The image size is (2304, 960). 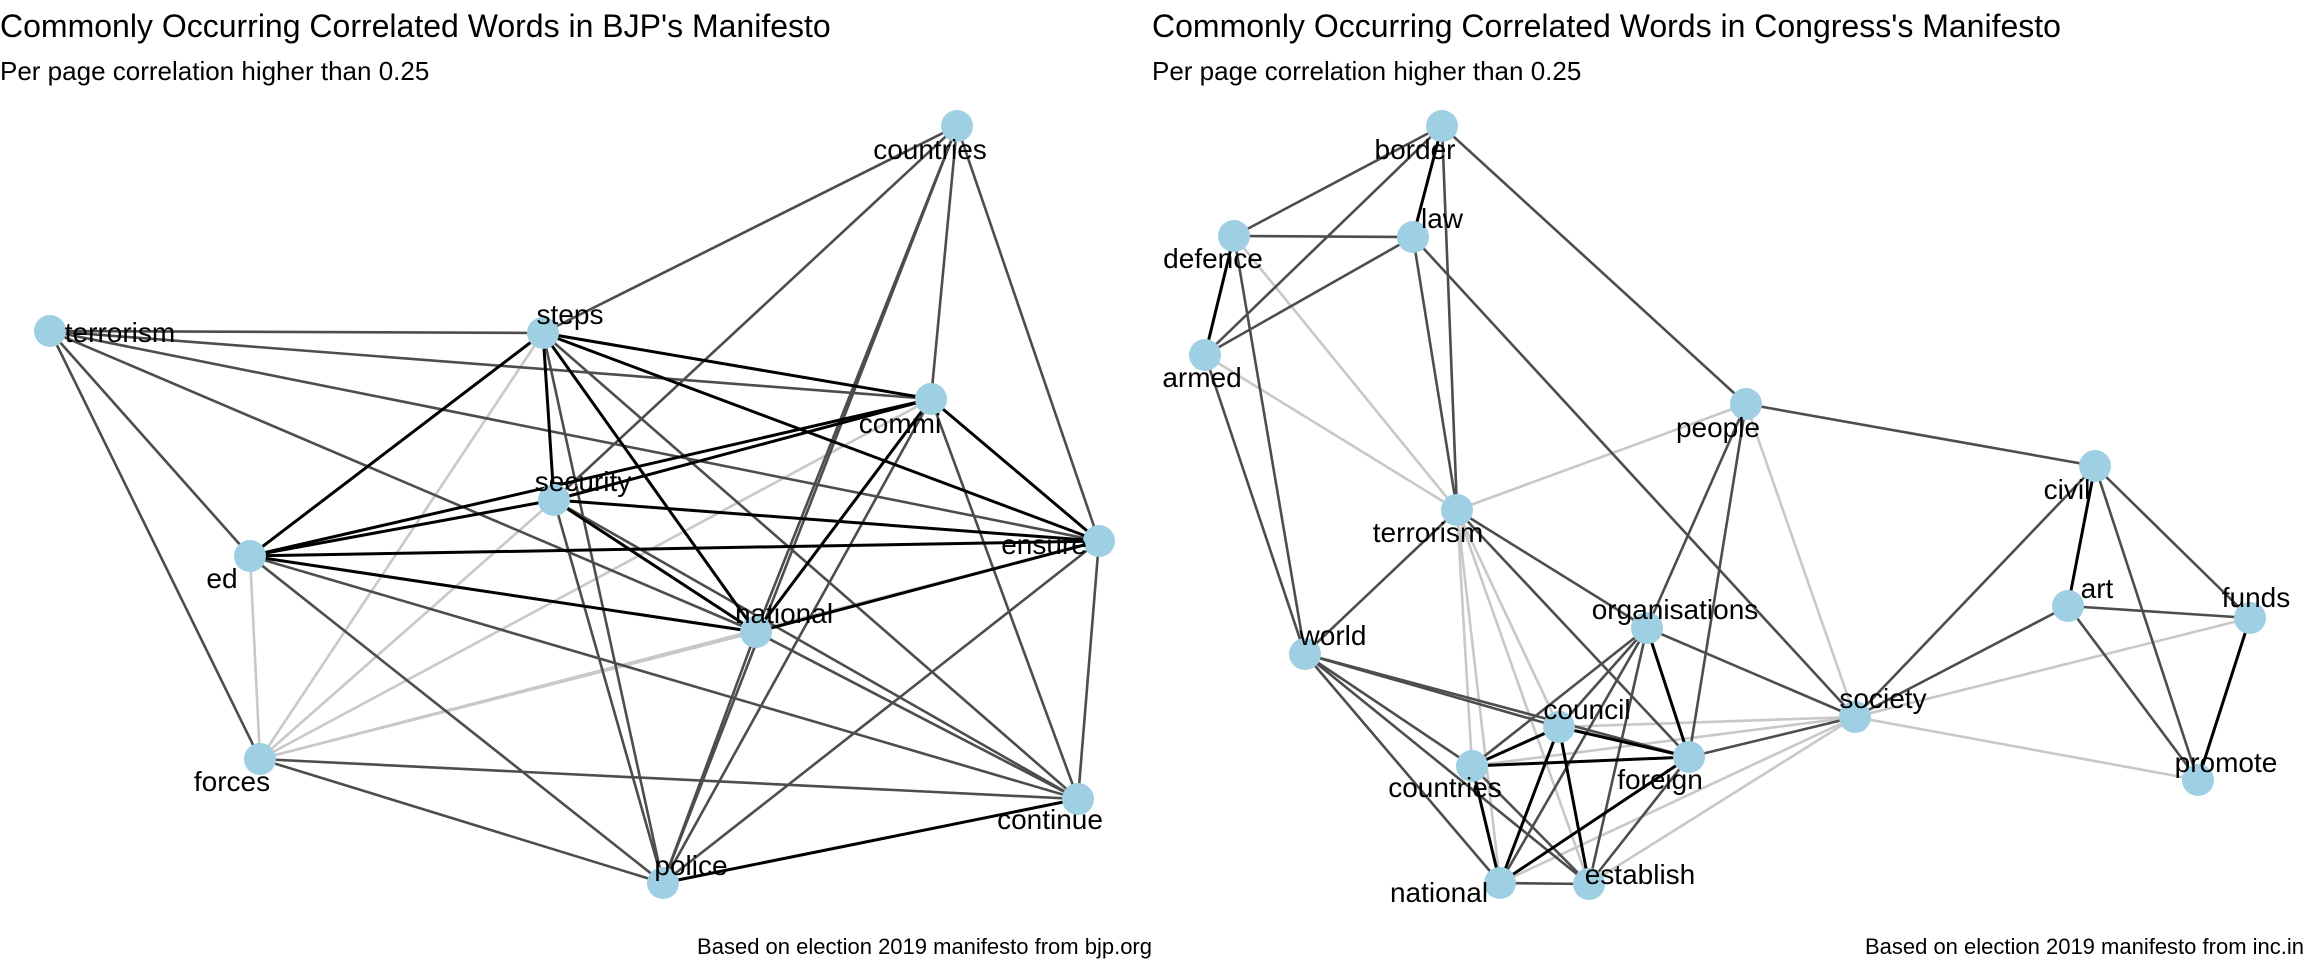 I want to click on node-border, so click(x=1442, y=126).